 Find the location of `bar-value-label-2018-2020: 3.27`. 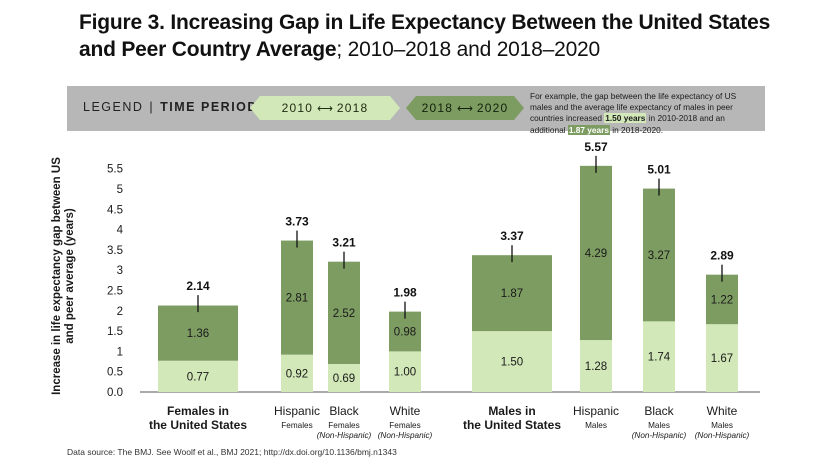

bar-value-label-2018-2020: 3.27 is located at coordinates (659, 256).